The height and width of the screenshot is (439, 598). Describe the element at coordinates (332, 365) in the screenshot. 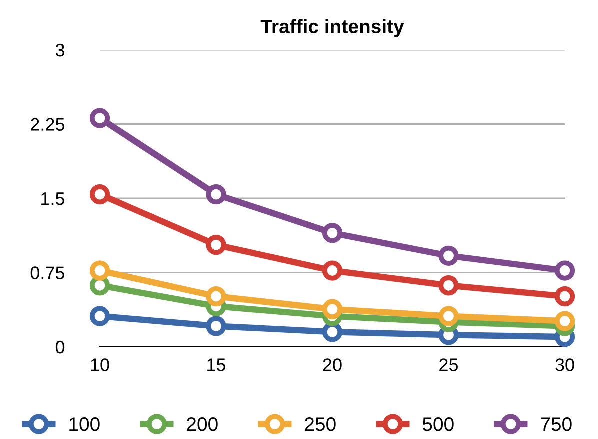

I see `x-tick-label: 20` at that location.